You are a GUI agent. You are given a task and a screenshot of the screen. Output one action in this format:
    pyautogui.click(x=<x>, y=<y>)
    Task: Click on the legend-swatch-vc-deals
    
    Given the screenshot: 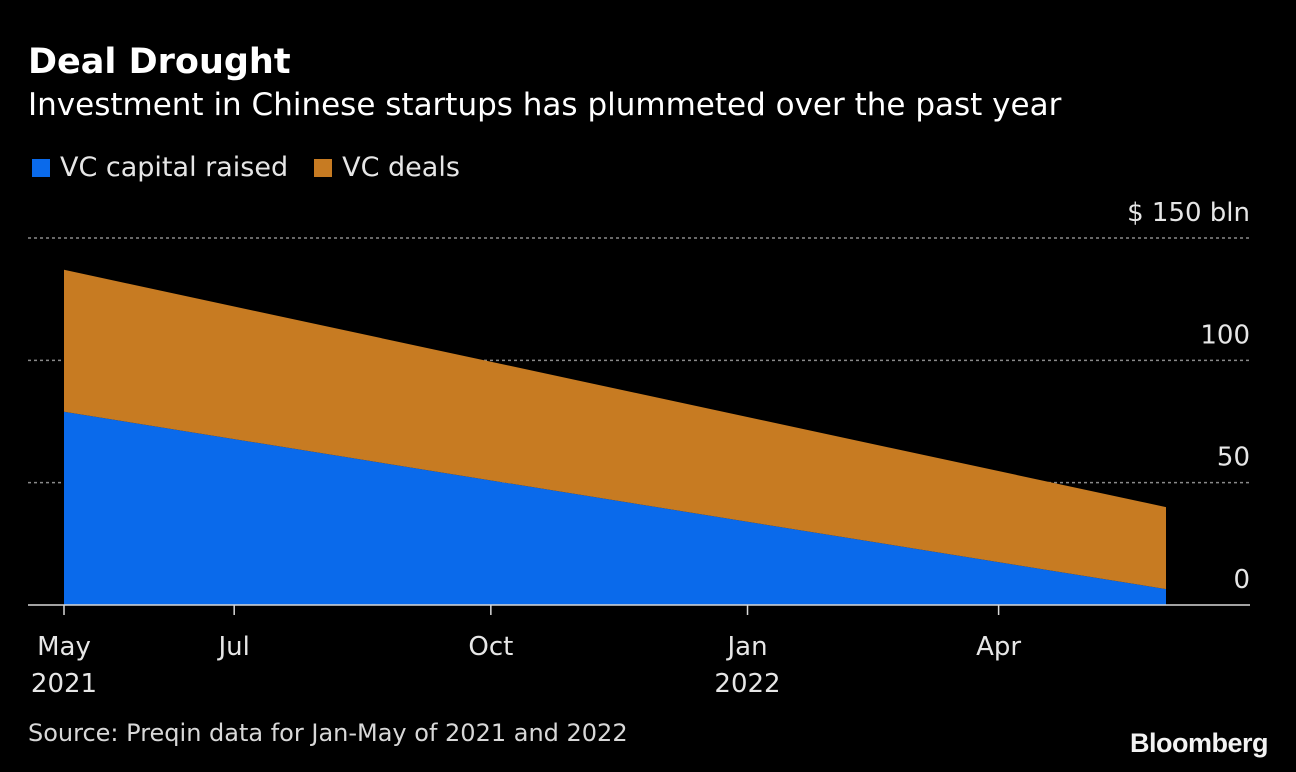 What is the action you would take?
    pyautogui.click(x=323, y=168)
    